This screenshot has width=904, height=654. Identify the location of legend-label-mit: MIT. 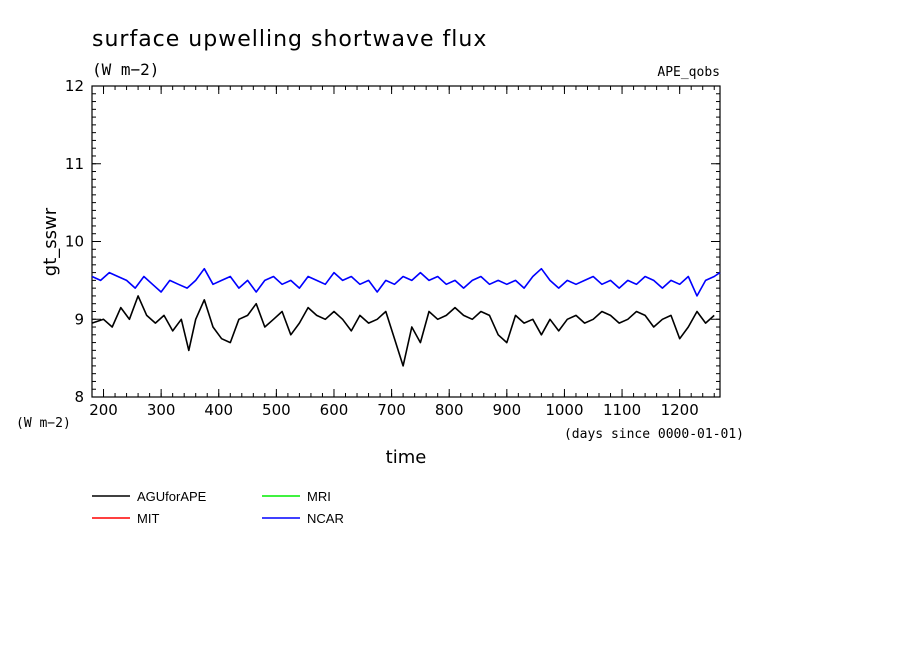
(148, 518).